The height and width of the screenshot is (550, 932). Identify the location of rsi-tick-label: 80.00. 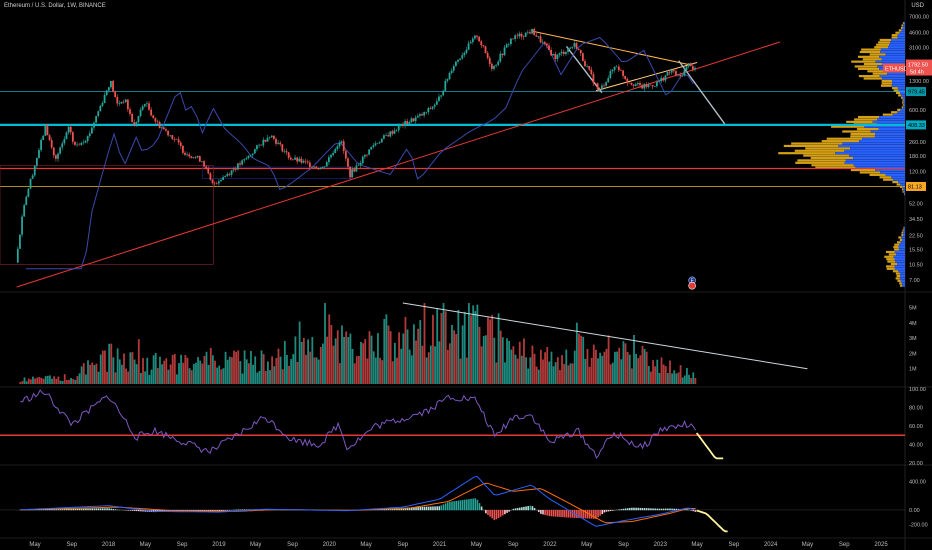
(916, 409).